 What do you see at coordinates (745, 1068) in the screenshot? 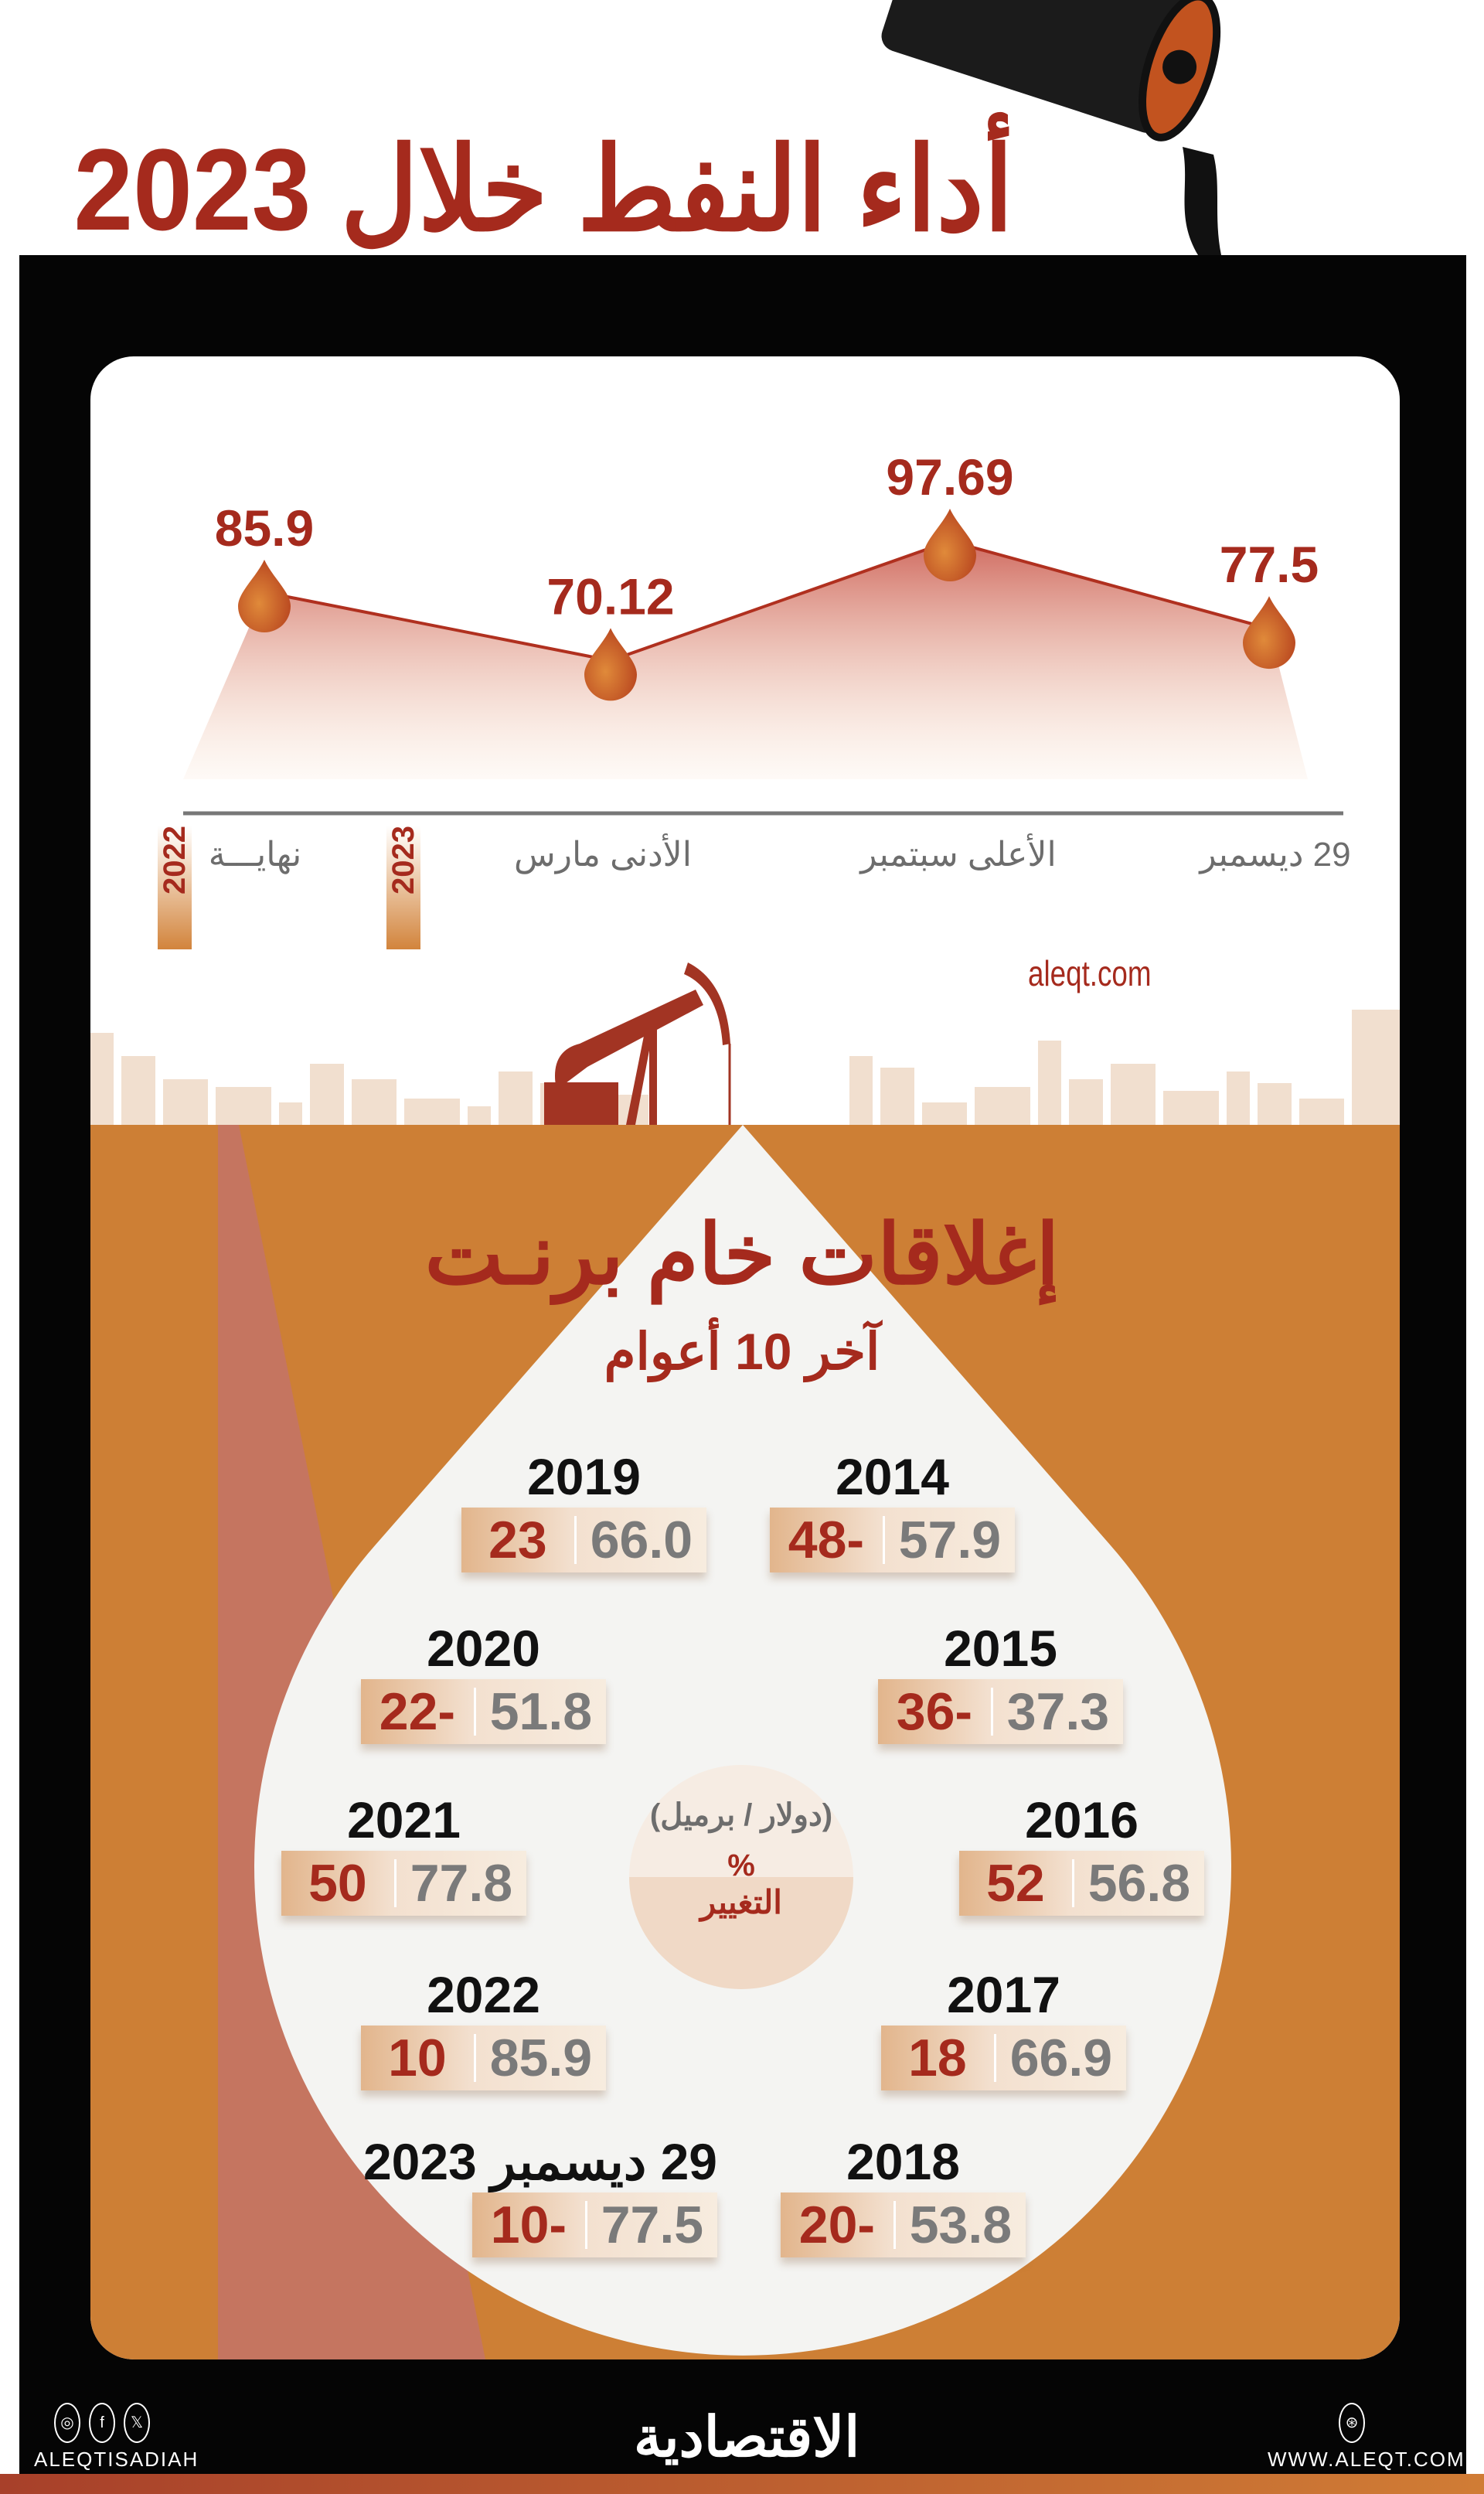
I see `skyline` at bounding box center [745, 1068].